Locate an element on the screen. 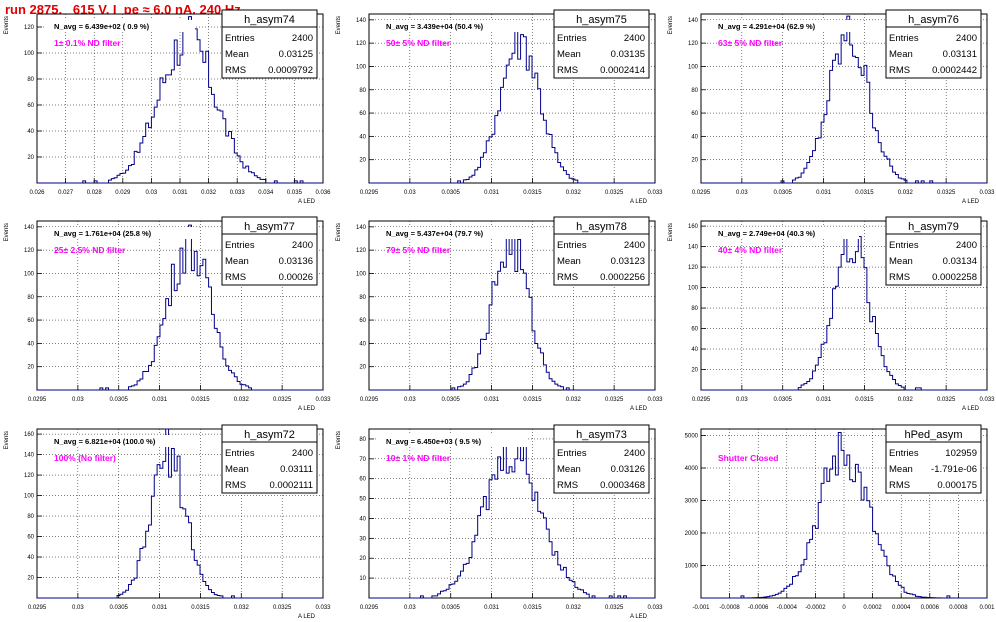  histogram-name: h_asym73 is located at coordinates (601, 435).